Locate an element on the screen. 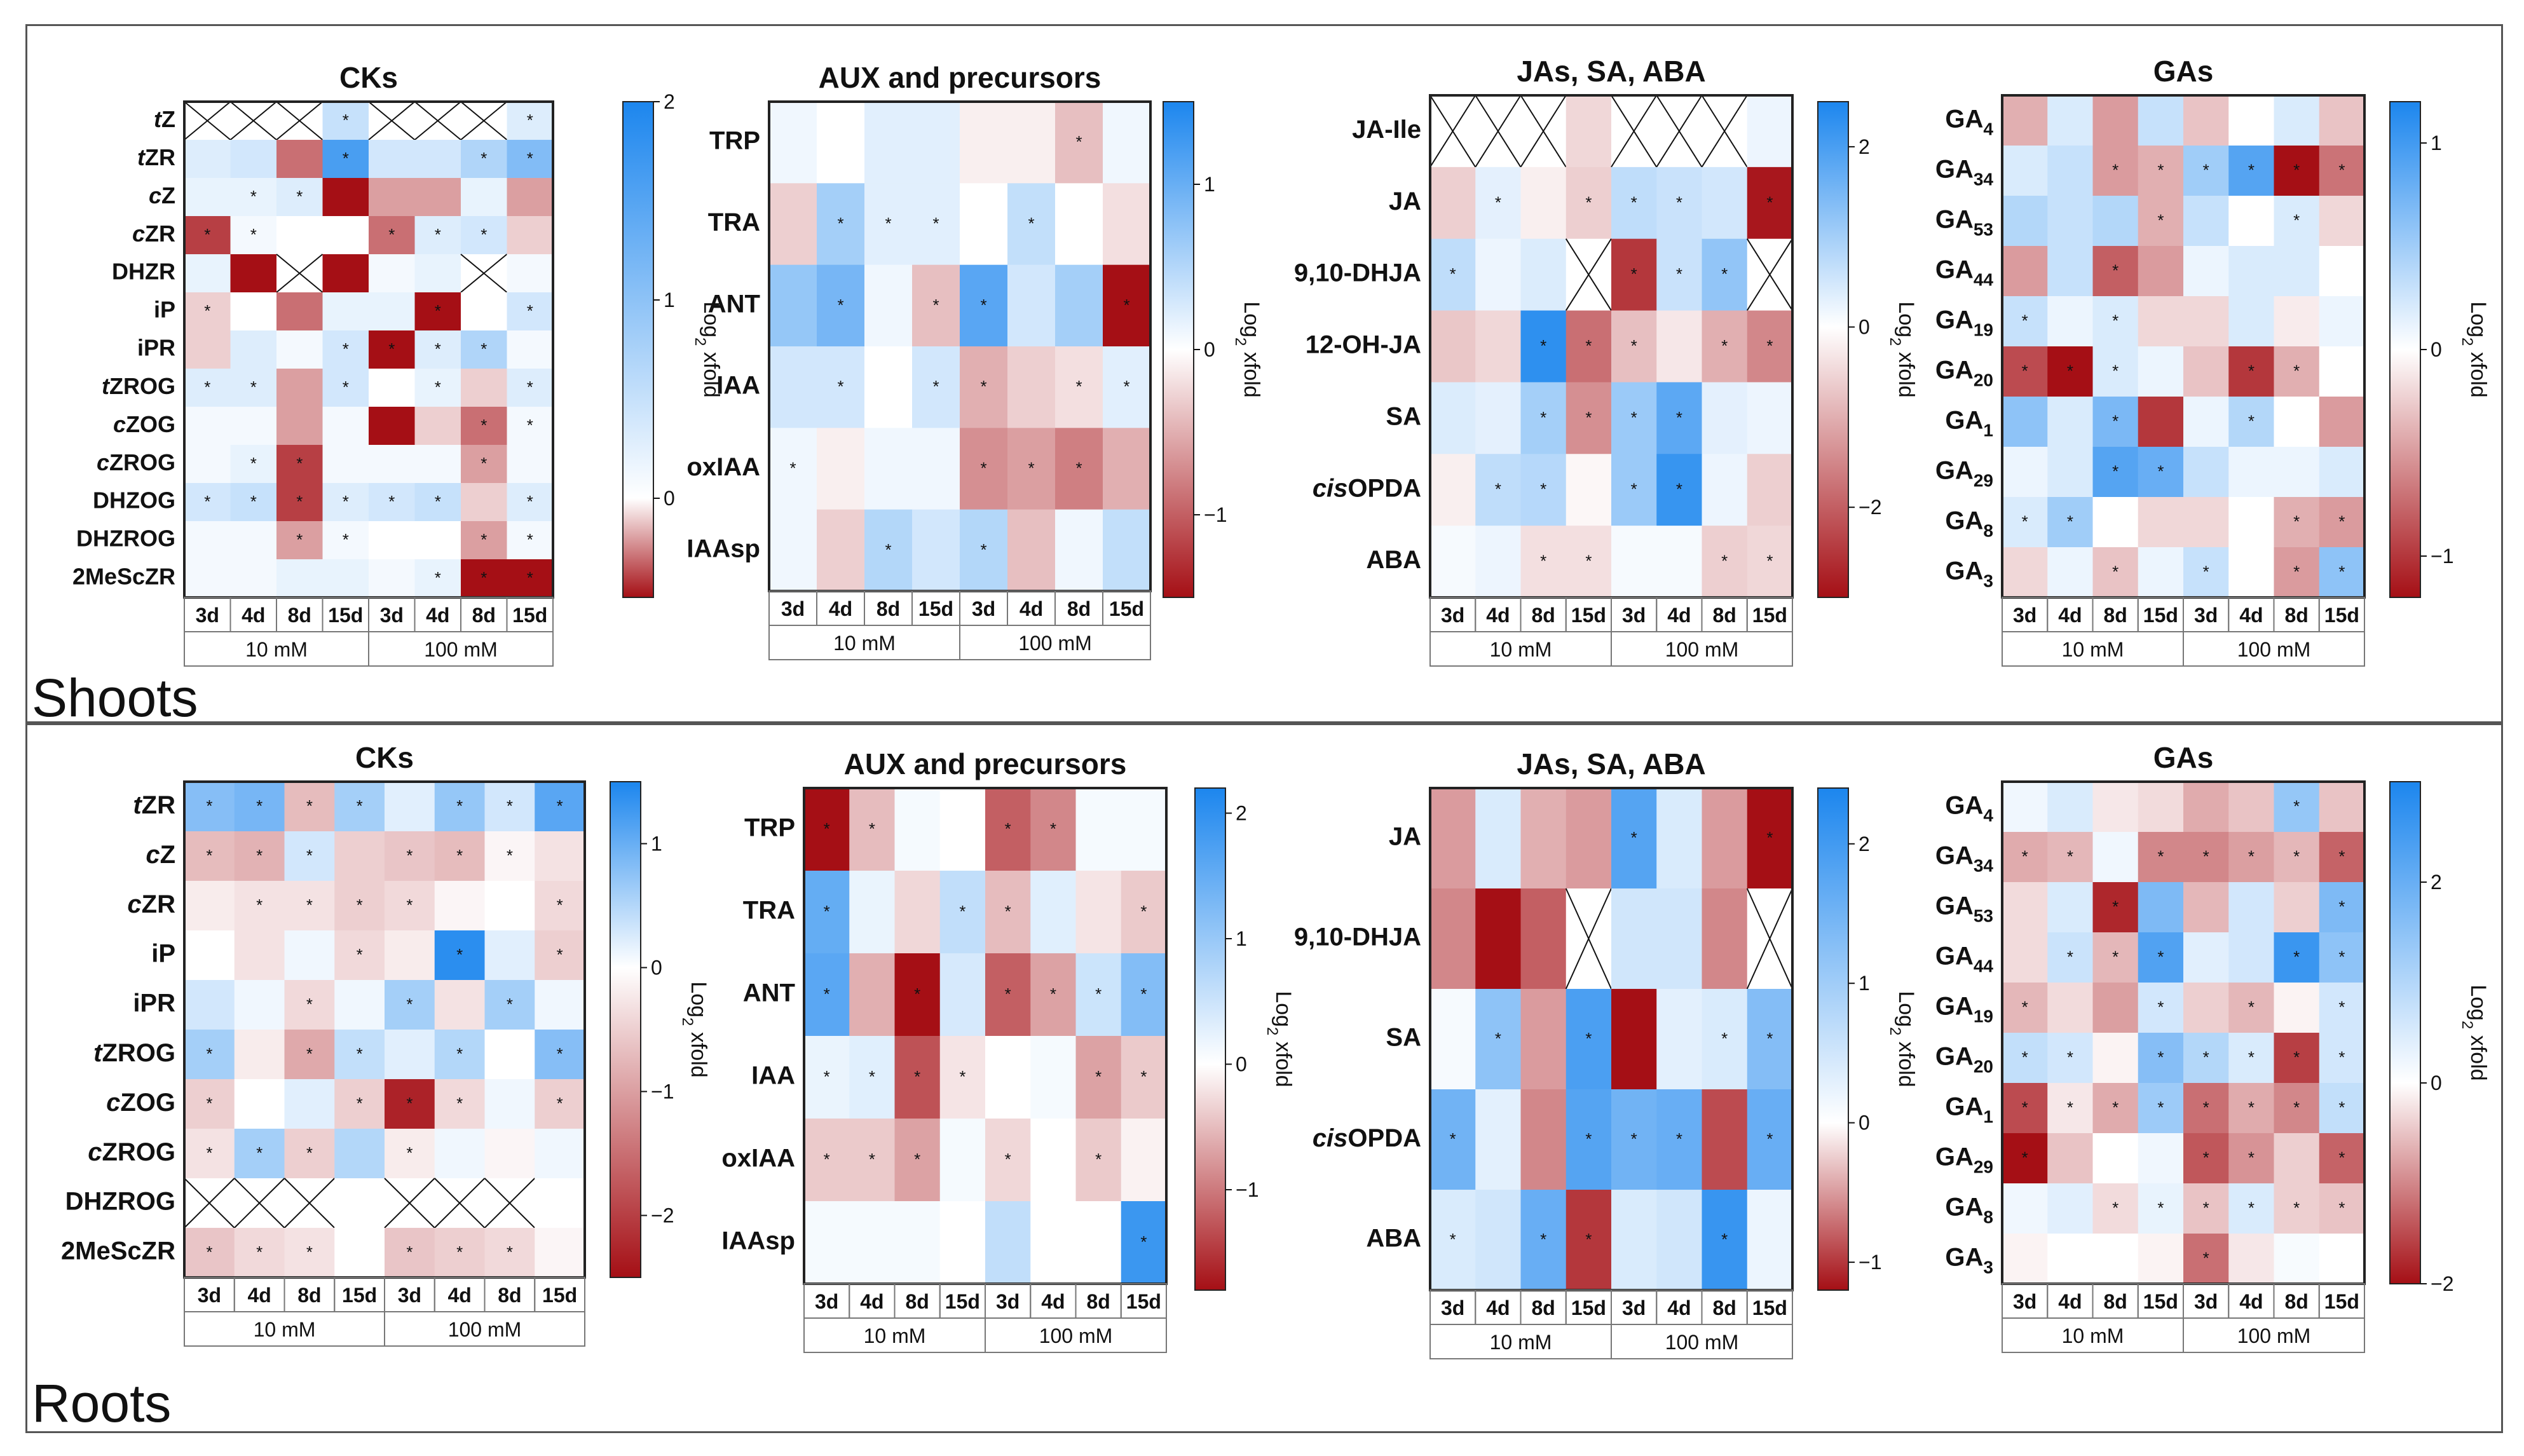 The width and height of the screenshot is (2524, 1456). row-label: 12-OH-JA is located at coordinates (1363, 345).